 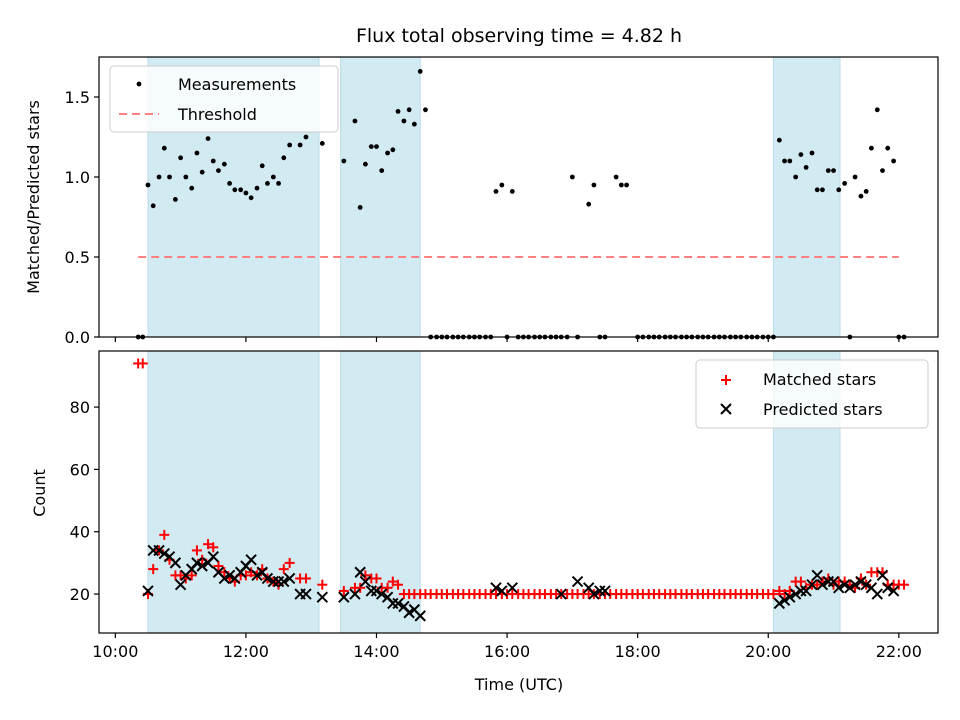 What do you see at coordinates (376, 651) in the screenshot?
I see `x-tick-label: 14:00` at bounding box center [376, 651].